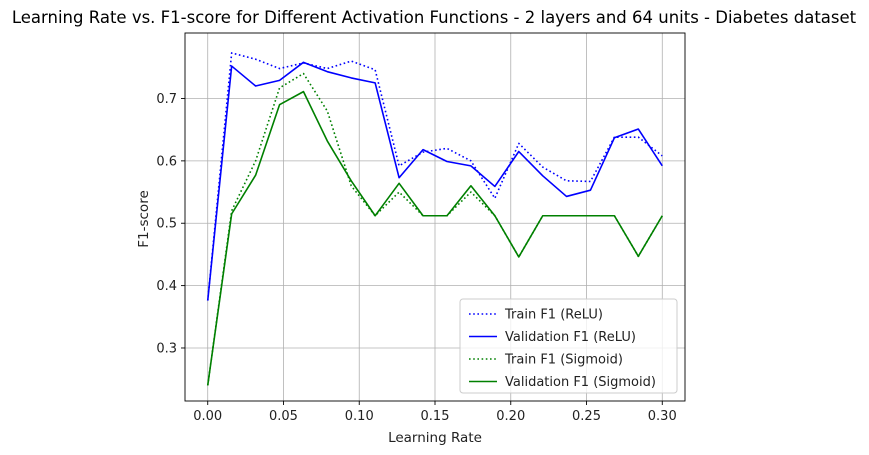 This screenshot has width=869, height=455. What do you see at coordinates (510, 416) in the screenshot?
I see `x-tick-label: 0.20` at bounding box center [510, 416].